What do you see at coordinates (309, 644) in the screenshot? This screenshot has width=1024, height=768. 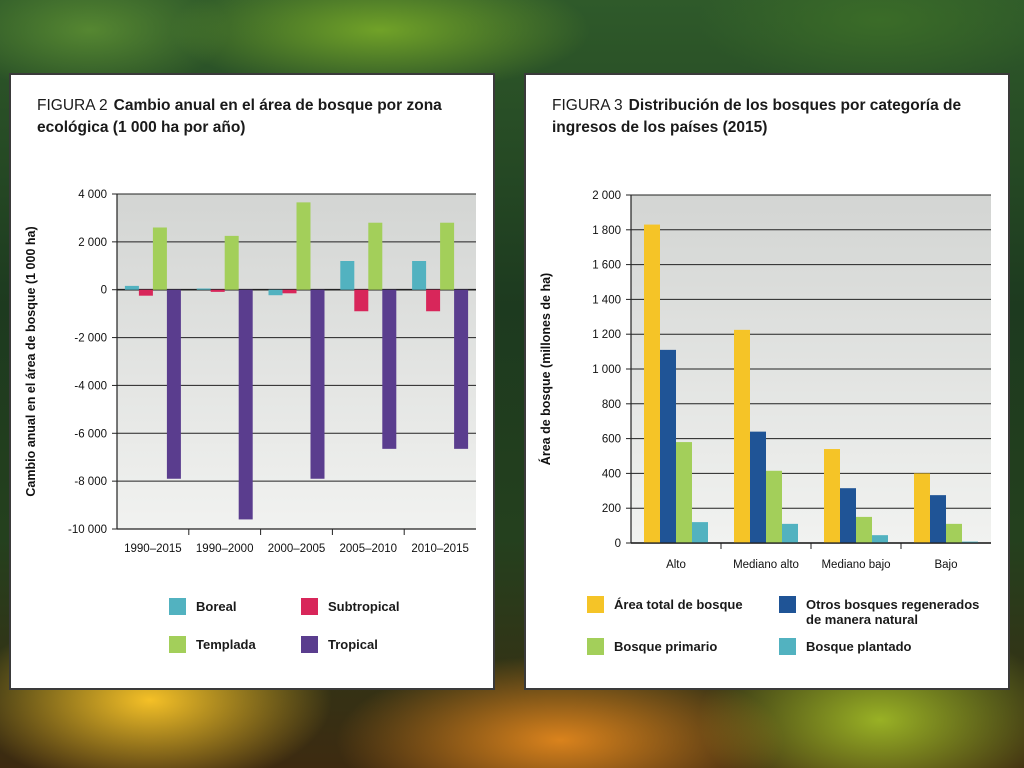 I see `legend-swatch-tropical` at bounding box center [309, 644].